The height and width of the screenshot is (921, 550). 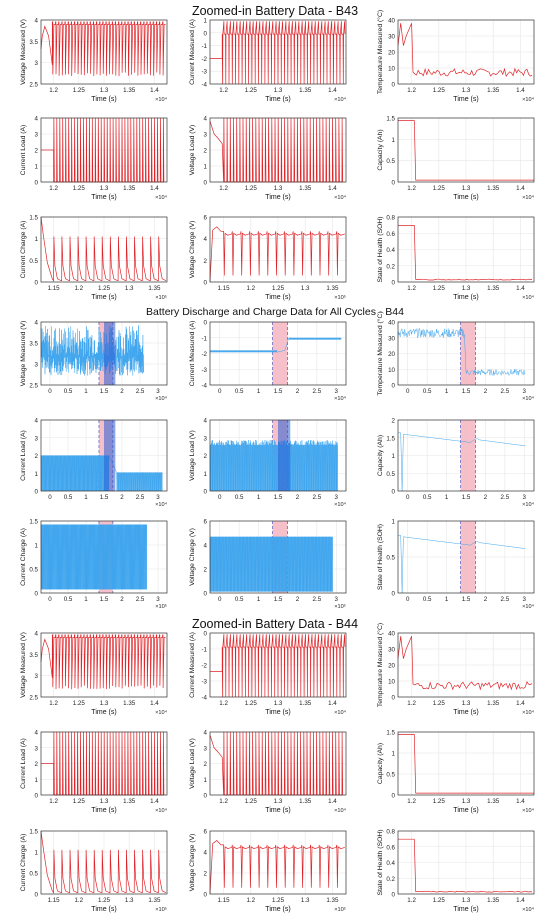 What do you see at coordinates (204, 650) in the screenshot?
I see `y-tick-label: -1` at bounding box center [204, 650].